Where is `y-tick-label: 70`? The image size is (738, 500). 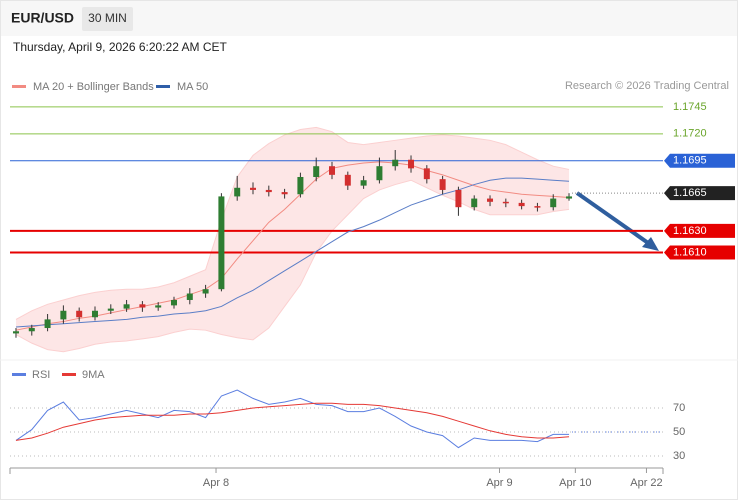 y-tick-label: 70 is located at coordinates (679, 408).